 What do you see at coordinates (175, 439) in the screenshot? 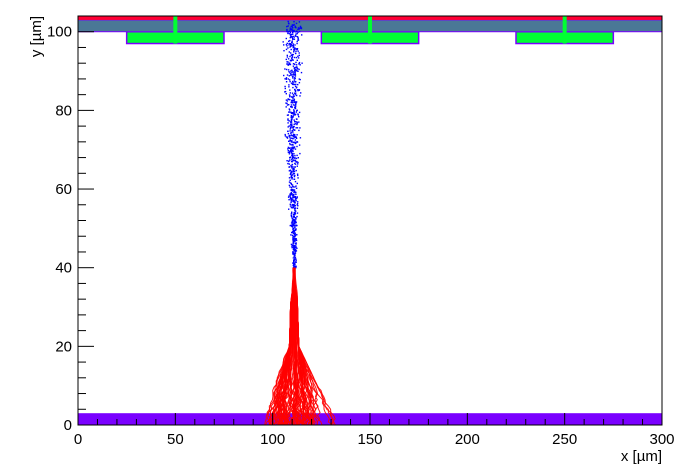
I see `x-tick-label: 50` at bounding box center [175, 439].